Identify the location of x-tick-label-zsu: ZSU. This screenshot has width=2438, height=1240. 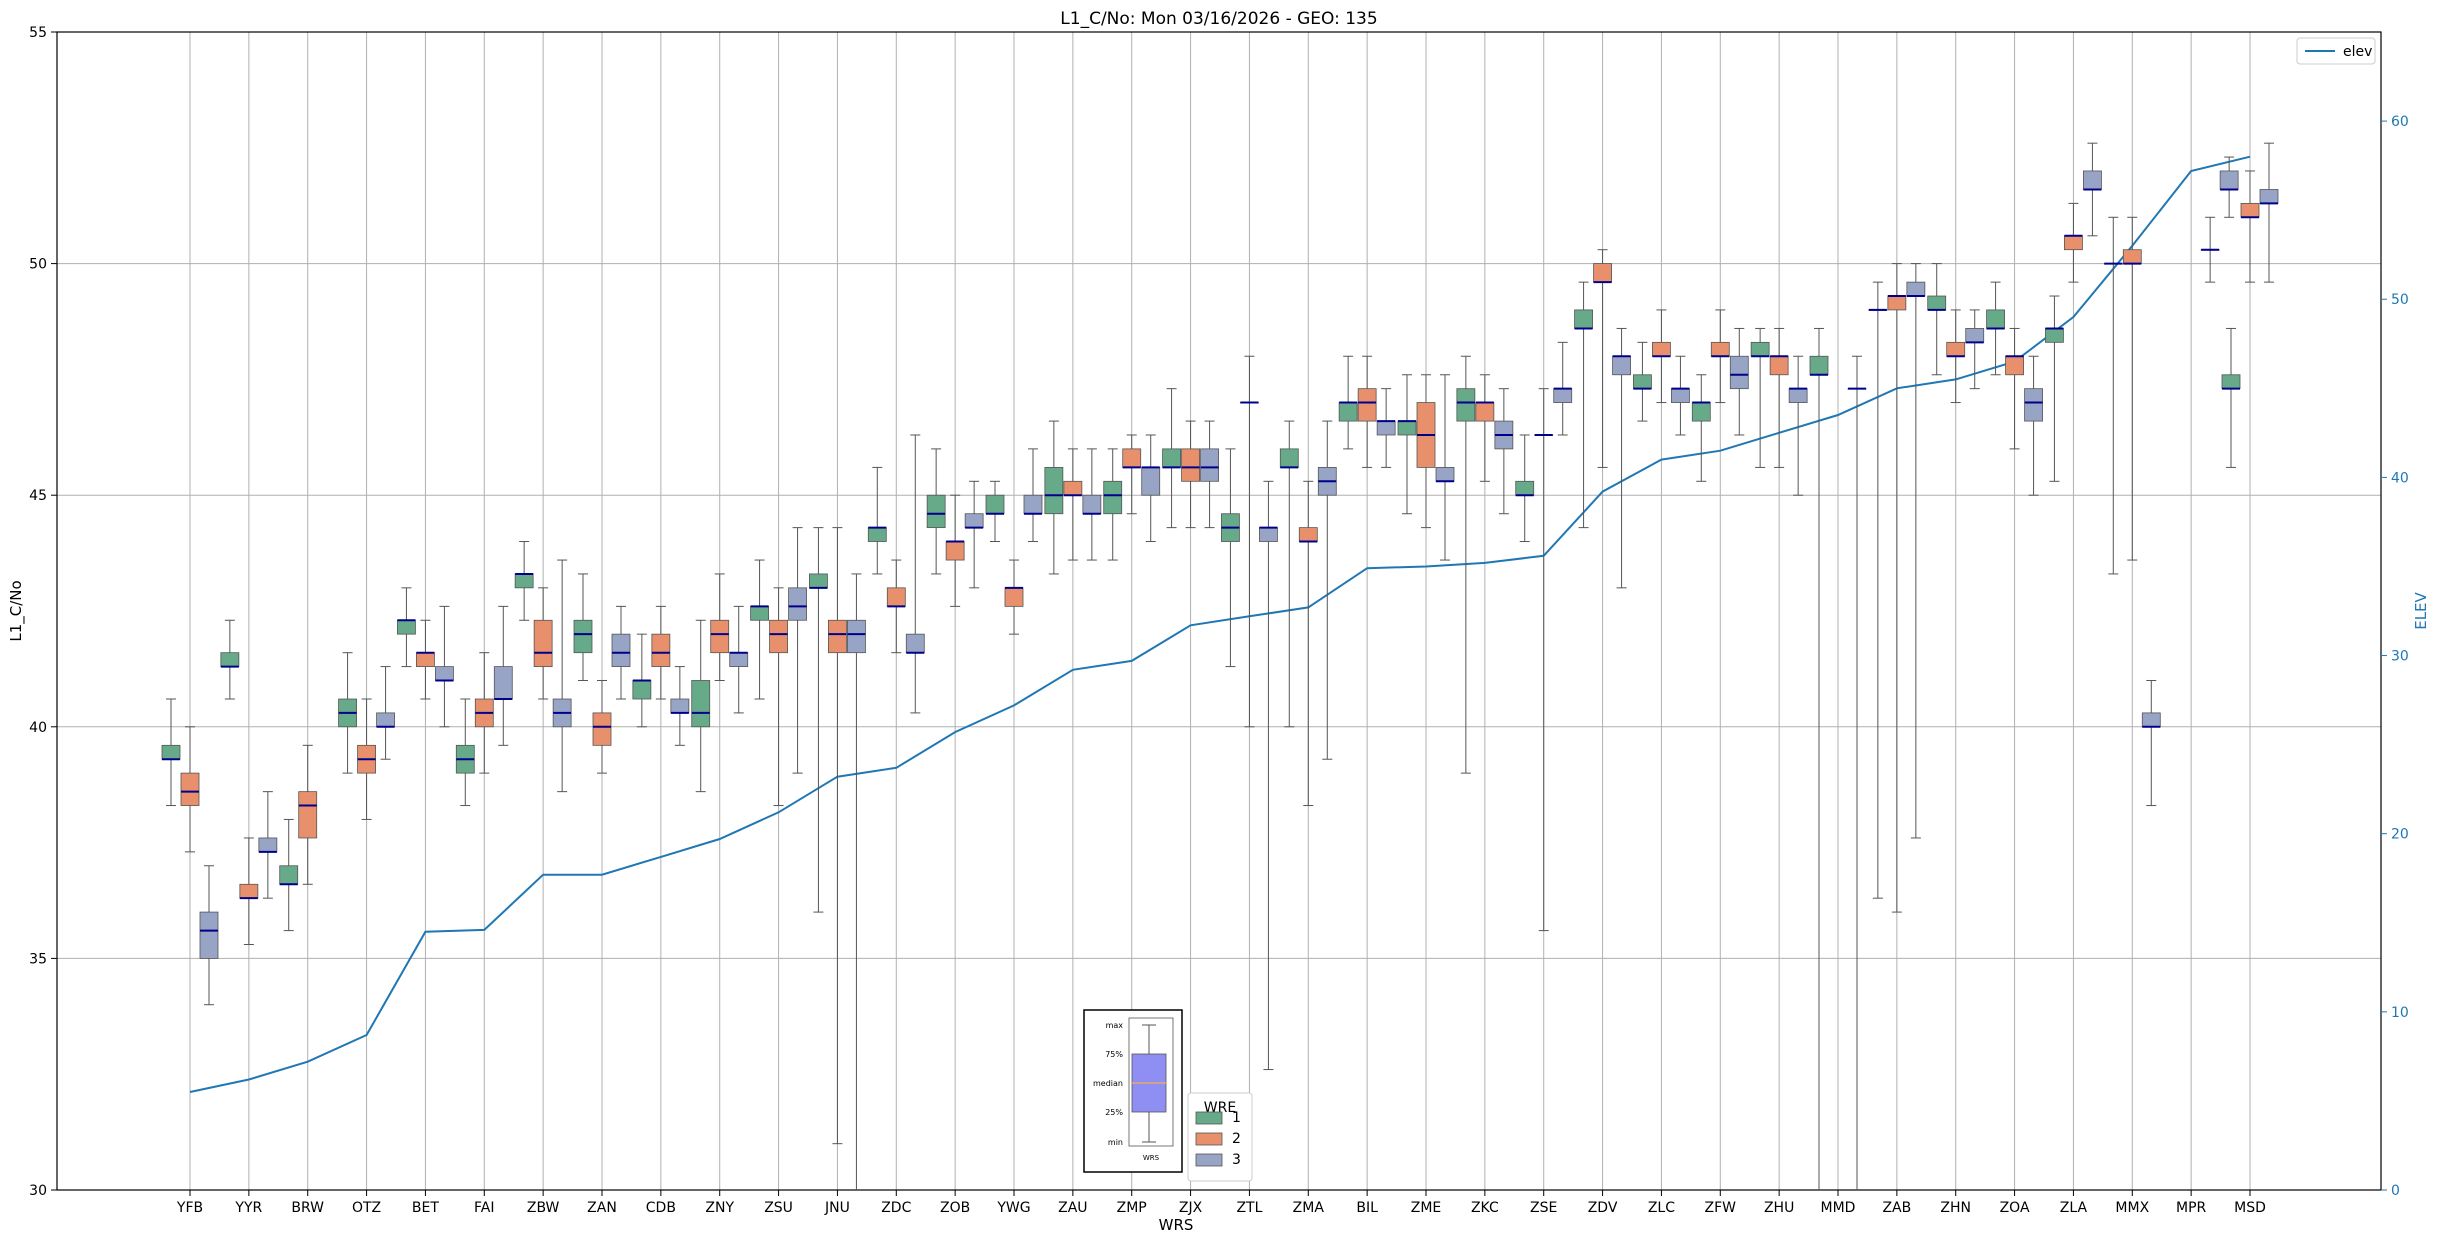
(778, 1208).